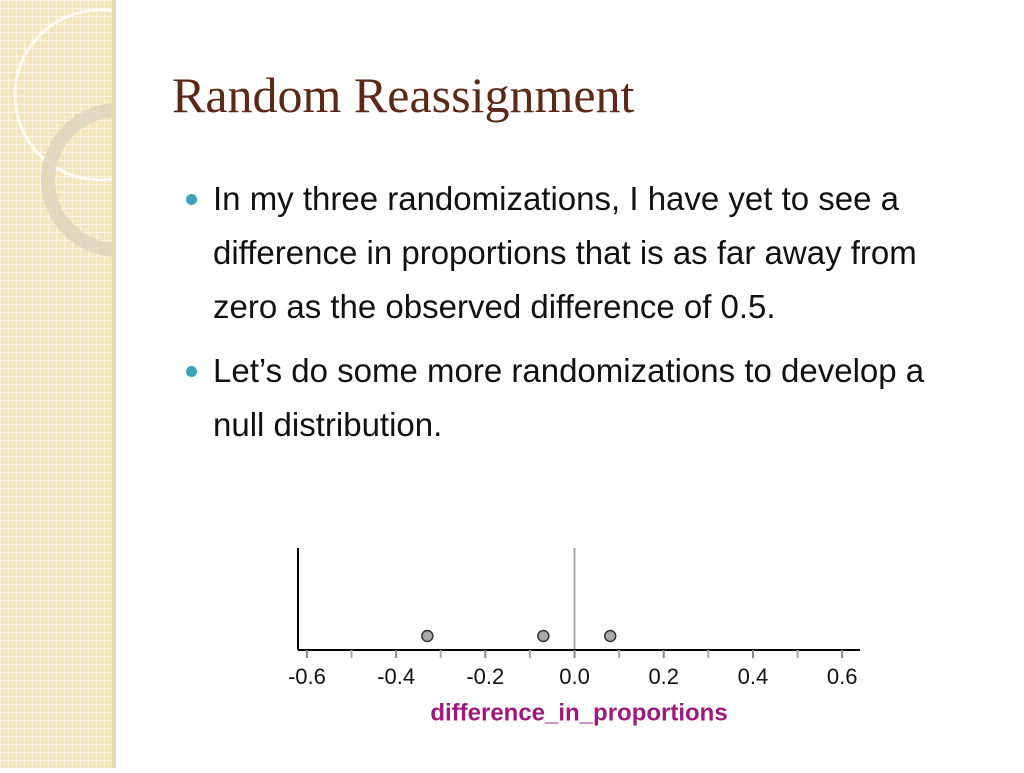 This screenshot has width=1024, height=773. I want to click on x-tick-label: -0.4, so click(396, 676).